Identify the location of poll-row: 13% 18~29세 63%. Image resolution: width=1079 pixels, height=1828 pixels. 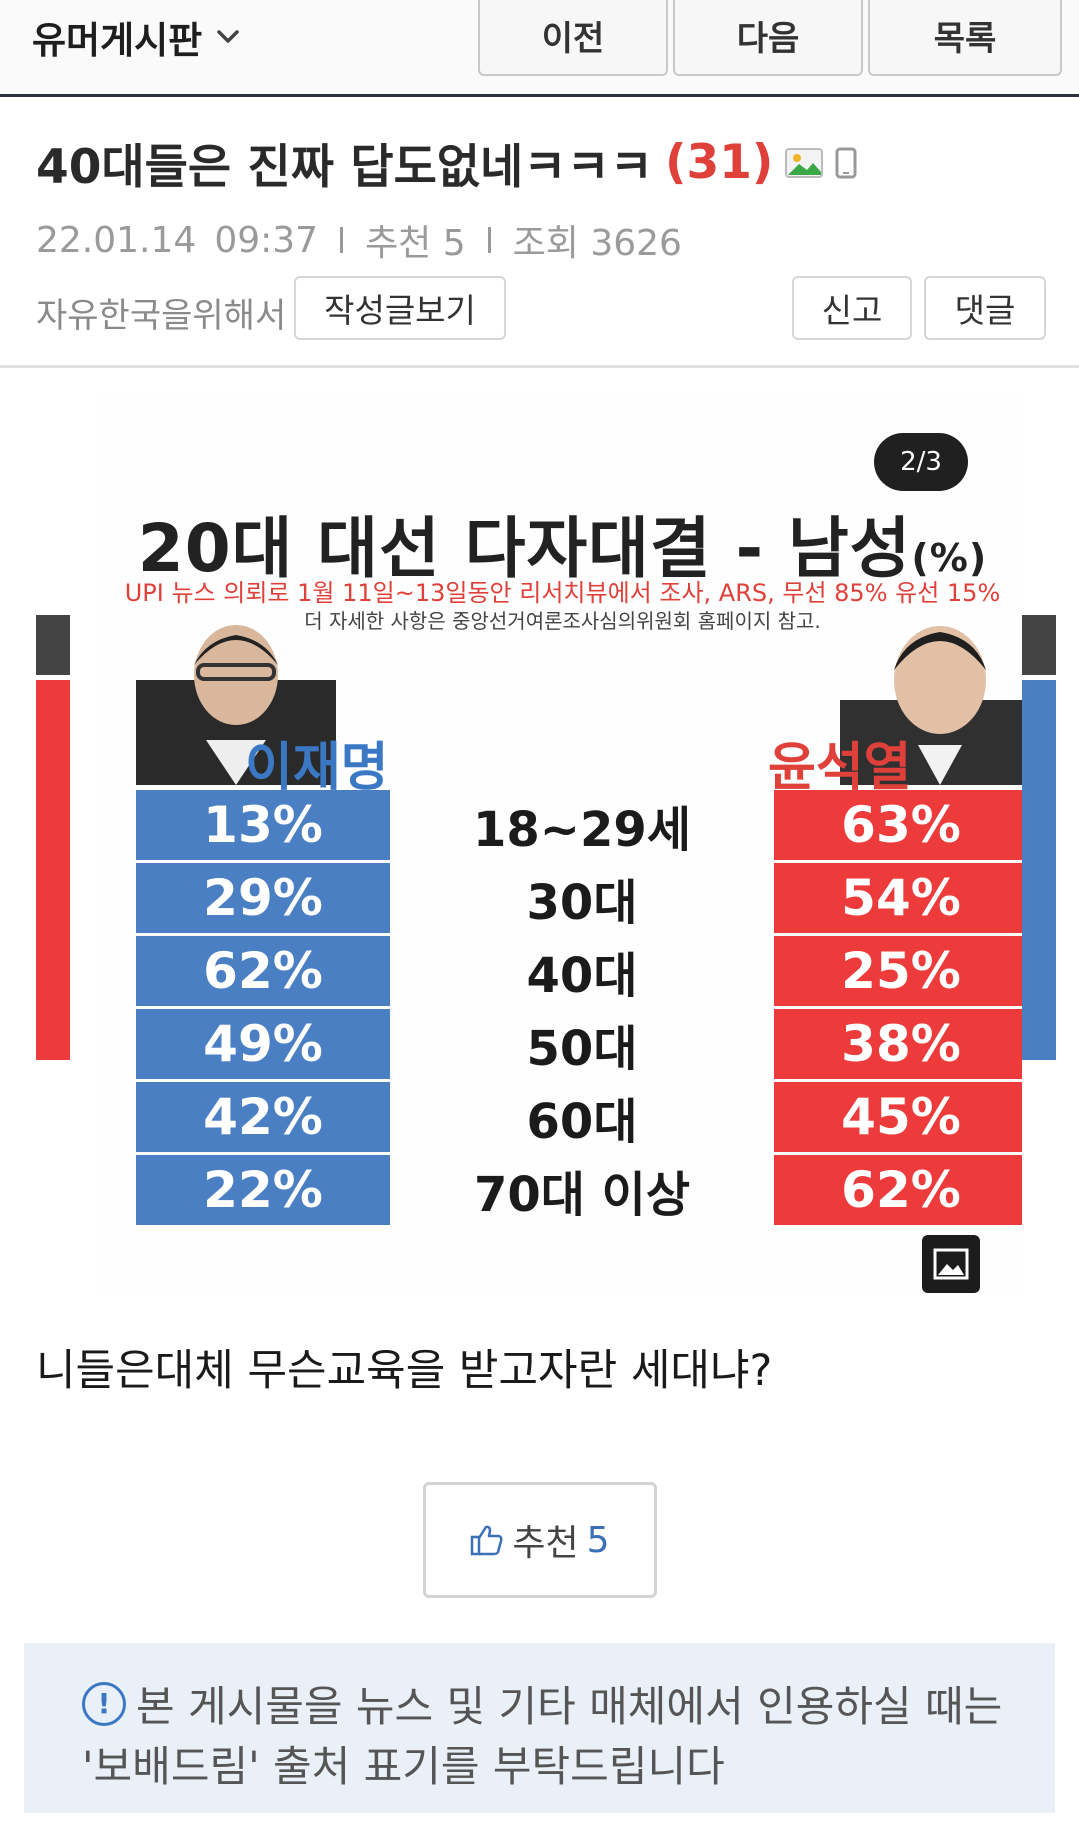
(582, 826).